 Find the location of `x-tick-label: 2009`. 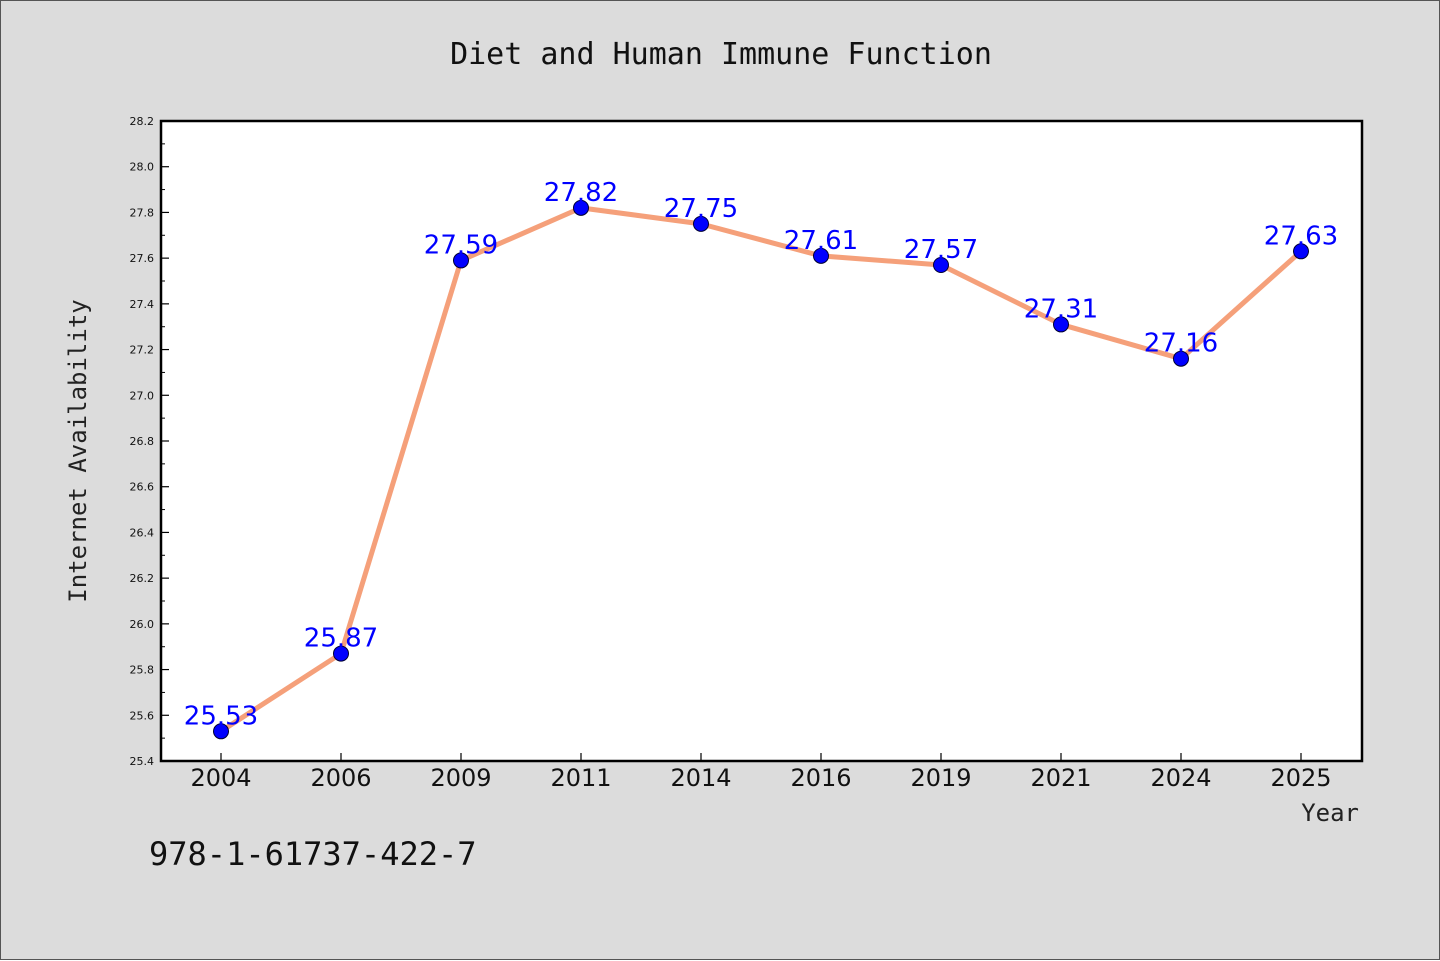

x-tick-label: 2009 is located at coordinates (460, 778).